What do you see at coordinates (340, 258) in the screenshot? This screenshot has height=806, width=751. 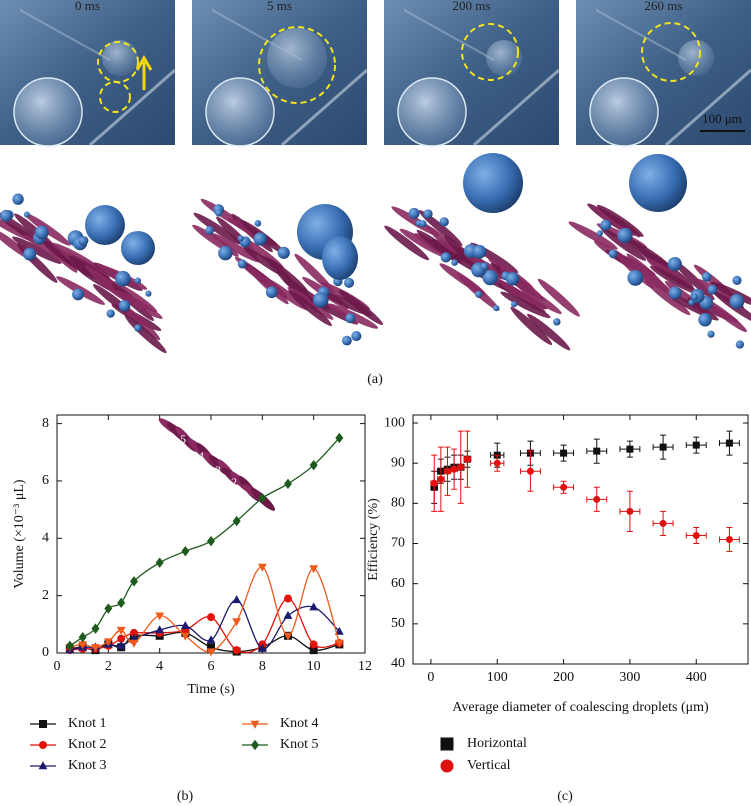 I see `coalescing-droplet` at bounding box center [340, 258].